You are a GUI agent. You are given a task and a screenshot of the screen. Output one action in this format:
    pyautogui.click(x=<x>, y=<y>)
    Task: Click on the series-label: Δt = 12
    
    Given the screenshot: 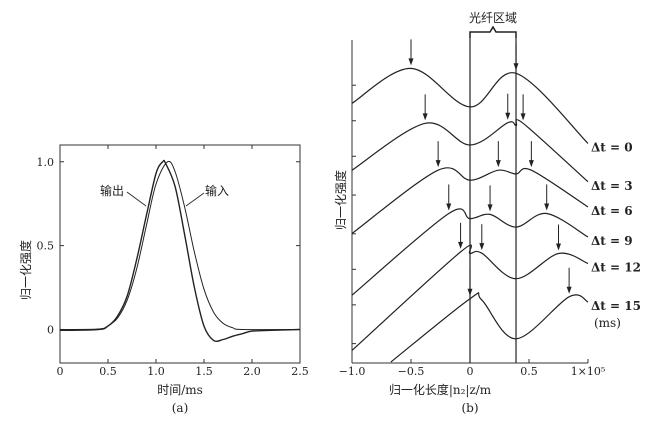 What is the action you would take?
    pyautogui.click(x=616, y=268)
    